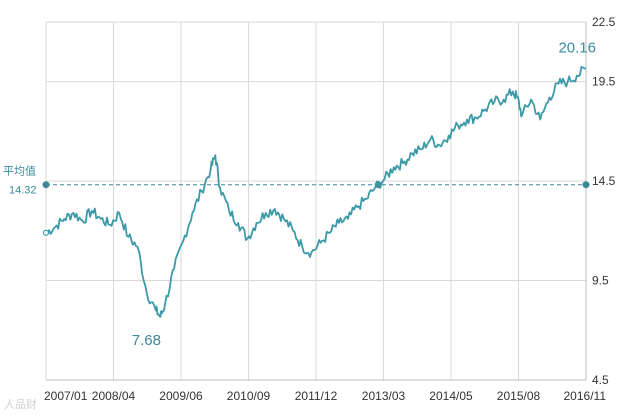 The width and height of the screenshot is (637, 416). What do you see at coordinates (66, 396) in the screenshot?
I see `x-tick-label: 2007/01` at bounding box center [66, 396].